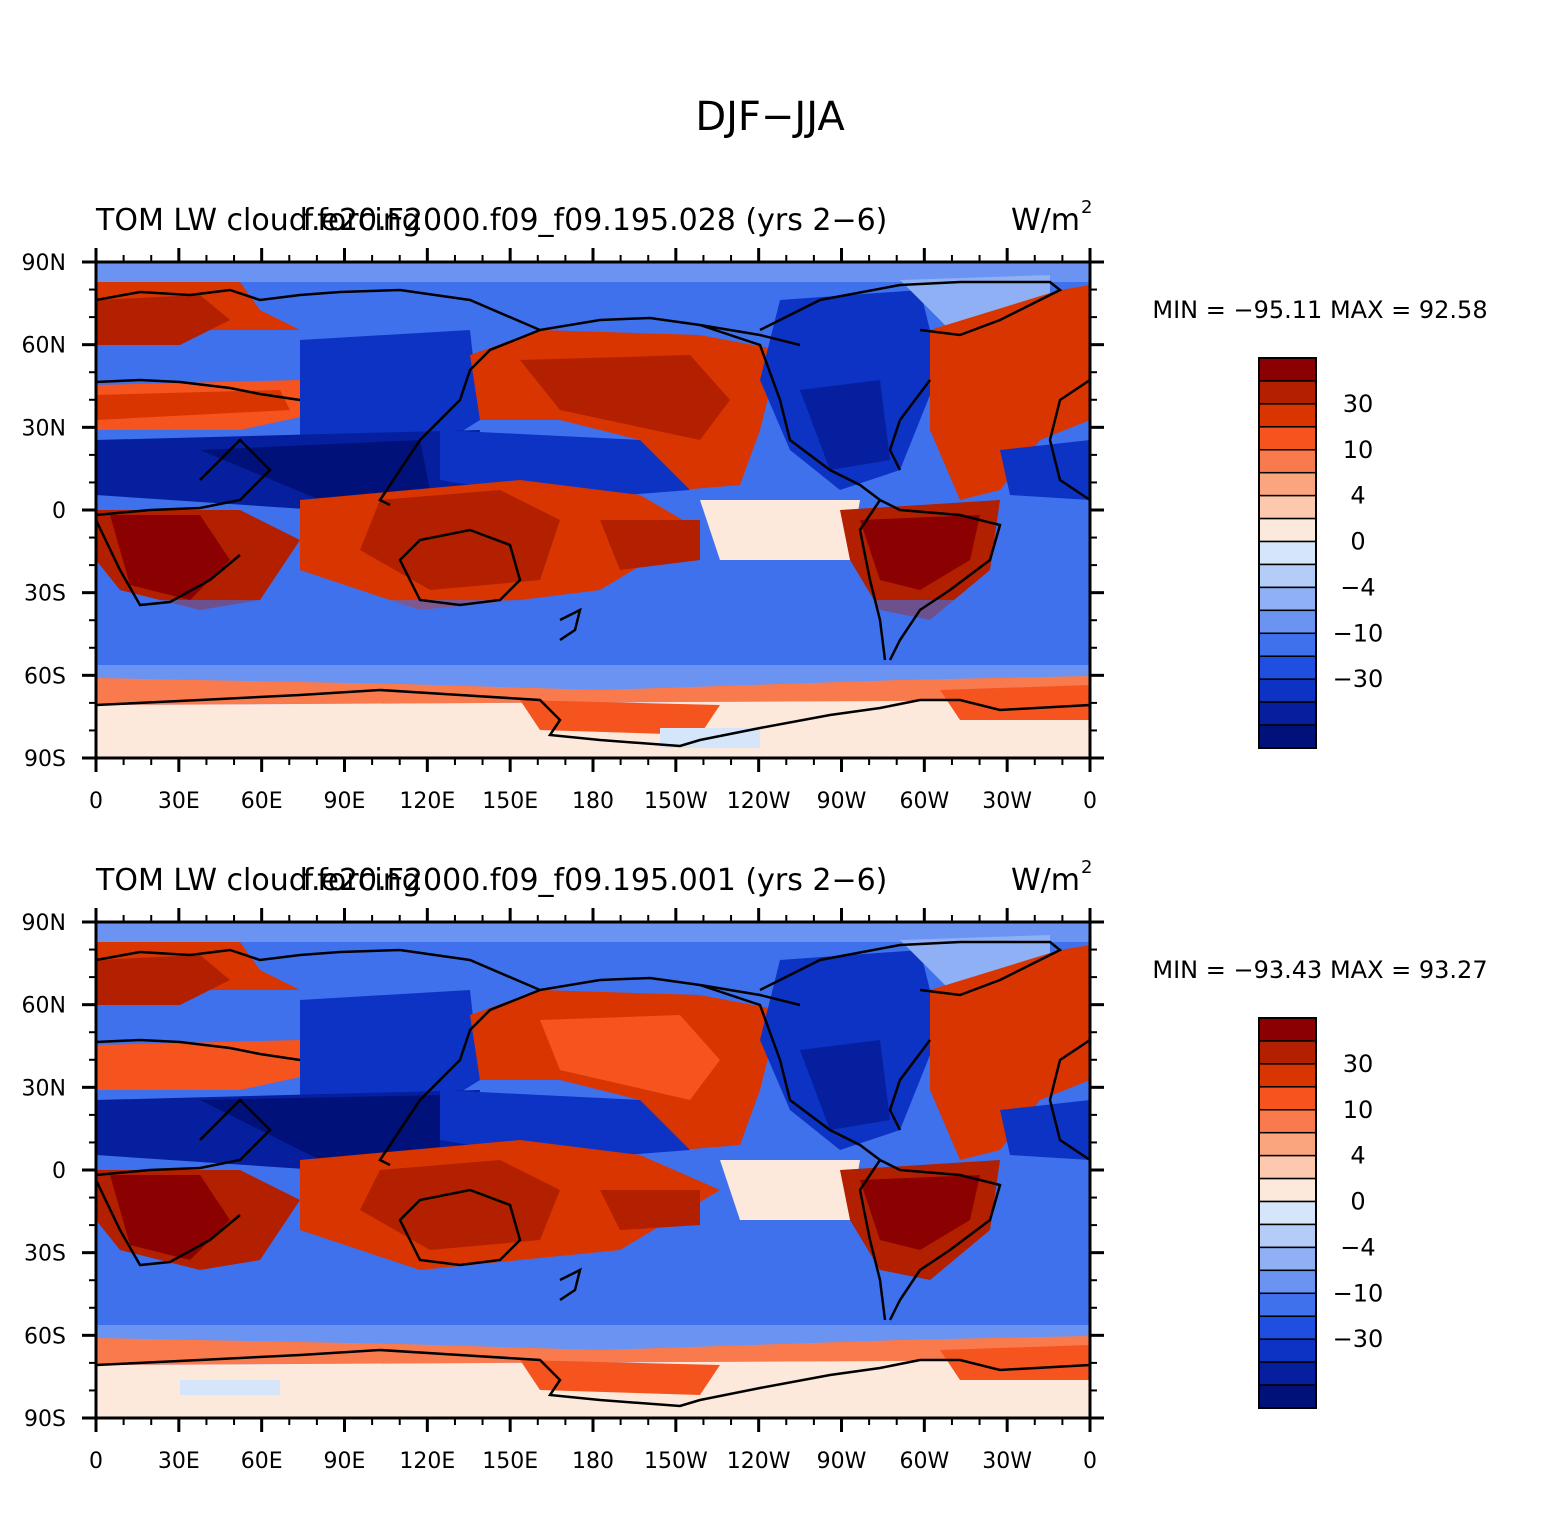 The height and width of the screenshot is (1538, 1541). Describe the element at coordinates (1321, 553) in the screenshot. I see `panel-1-colorbar: 30 10 4 0 −4 −10 −30` at that location.